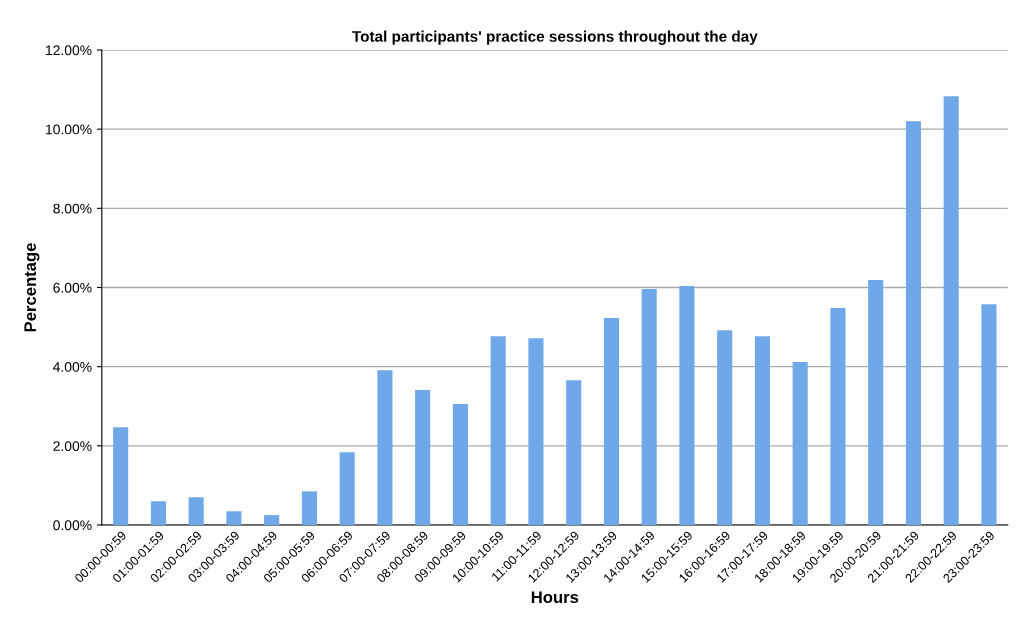 This screenshot has width=1018, height=625. Describe the element at coordinates (72, 446) in the screenshot. I see `y-tick-label: 2.00%` at that location.